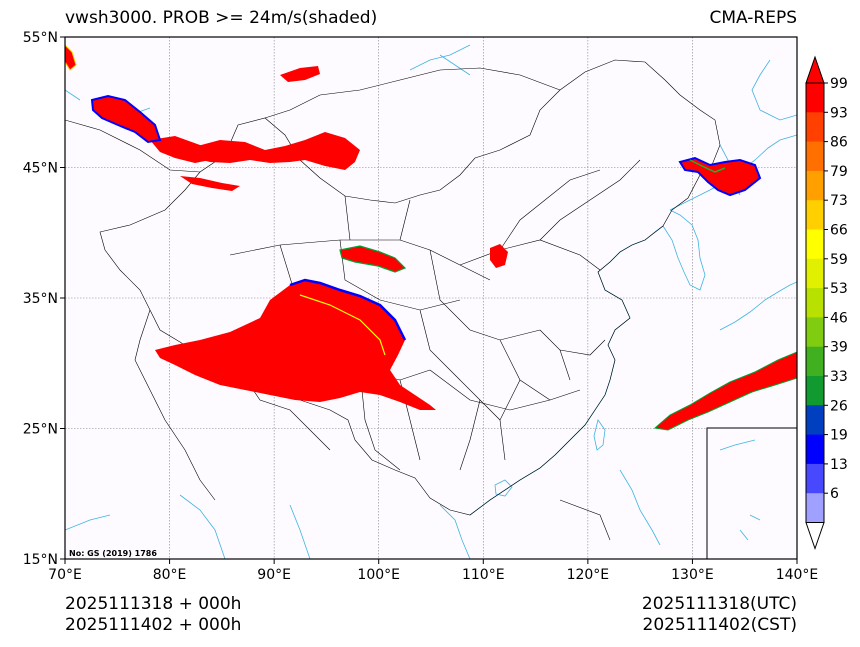 The height and width of the screenshot is (647, 860). Describe the element at coordinates (839, 231) in the screenshot. I see `colorbar-label: 66` at that location.